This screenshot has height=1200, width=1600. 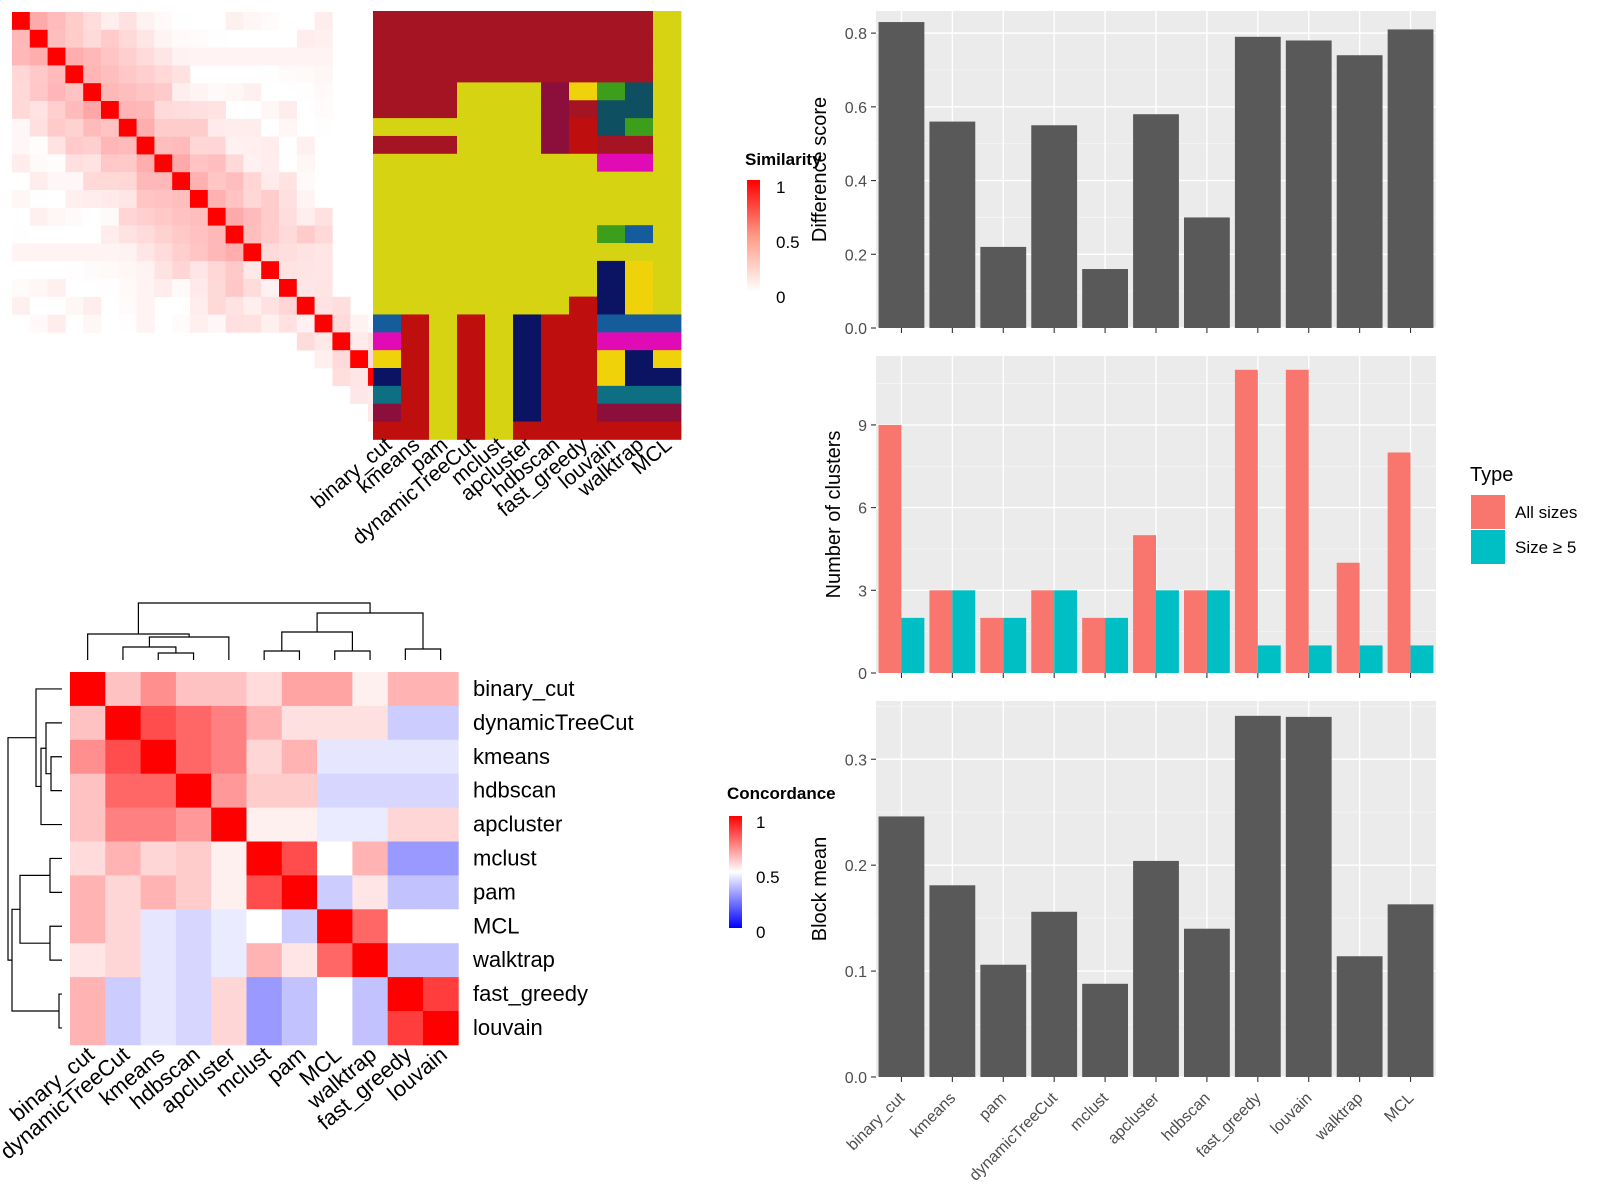 What do you see at coordinates (1089, 1111) in the screenshot?
I see `x-tick-label-mclust: mclust` at bounding box center [1089, 1111].